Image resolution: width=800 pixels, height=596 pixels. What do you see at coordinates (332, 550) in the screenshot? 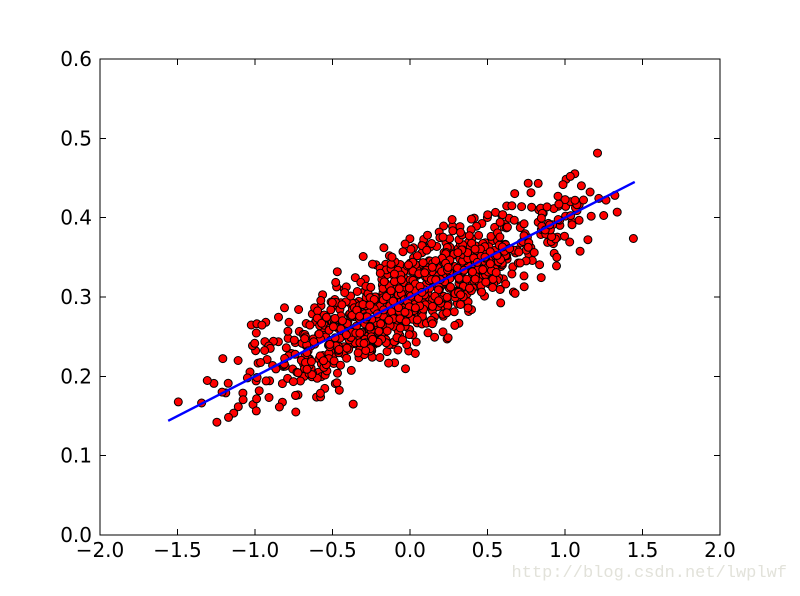
I see `x-tick-label: −0.5` at bounding box center [332, 550].